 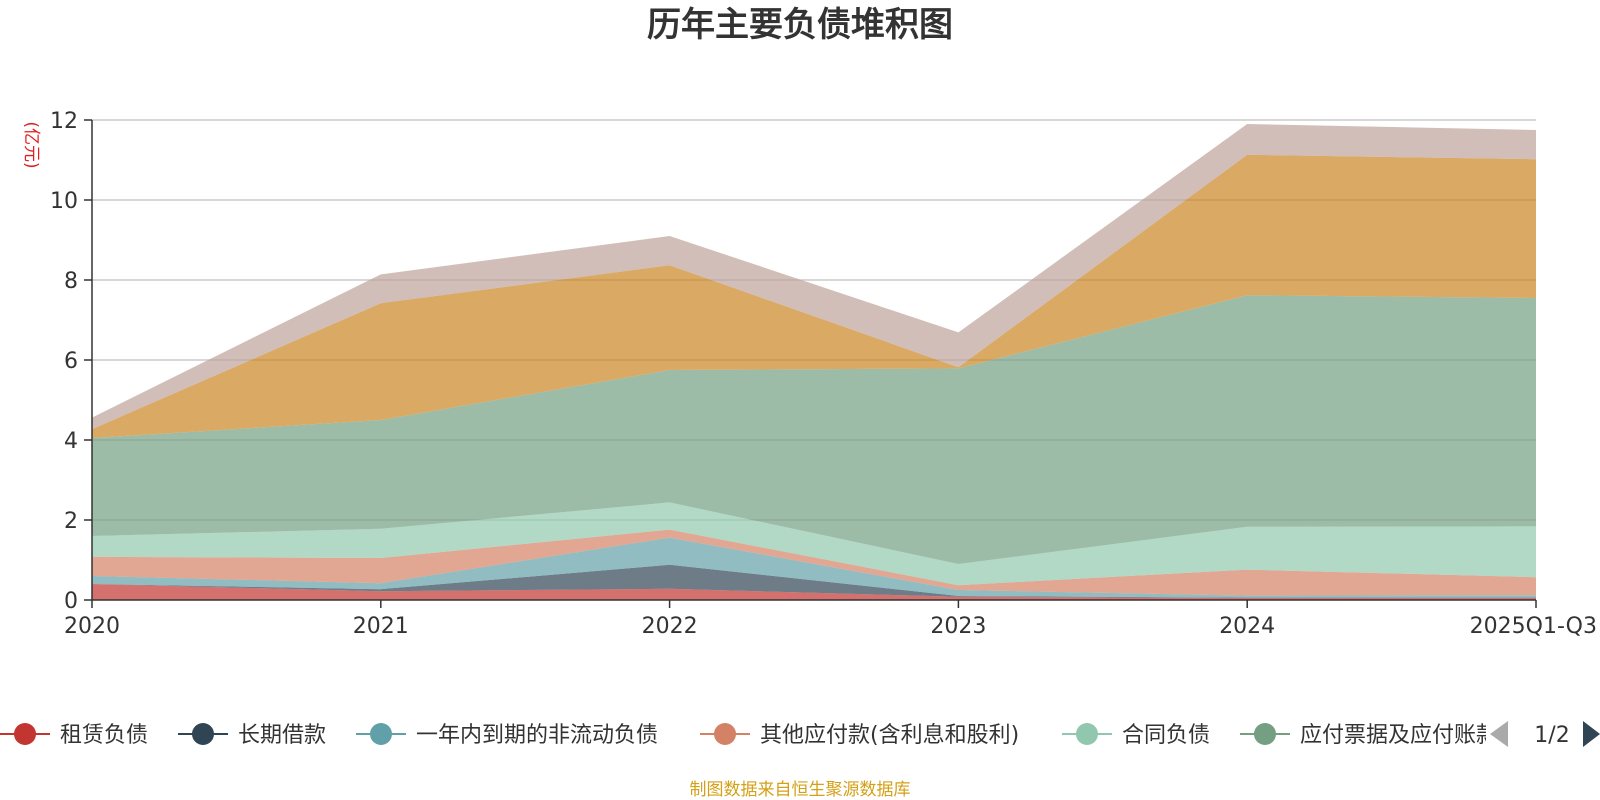 What do you see at coordinates (71, 521) in the screenshot?
I see `y-tick-label: 2` at bounding box center [71, 521].